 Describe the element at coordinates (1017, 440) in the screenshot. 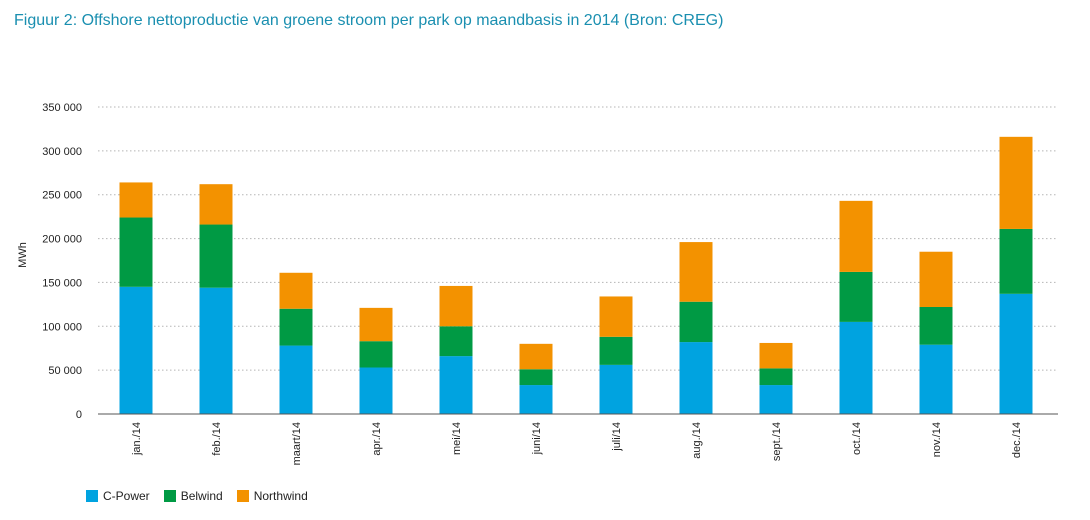

I see `x-tick-label: dec./14` at that location.